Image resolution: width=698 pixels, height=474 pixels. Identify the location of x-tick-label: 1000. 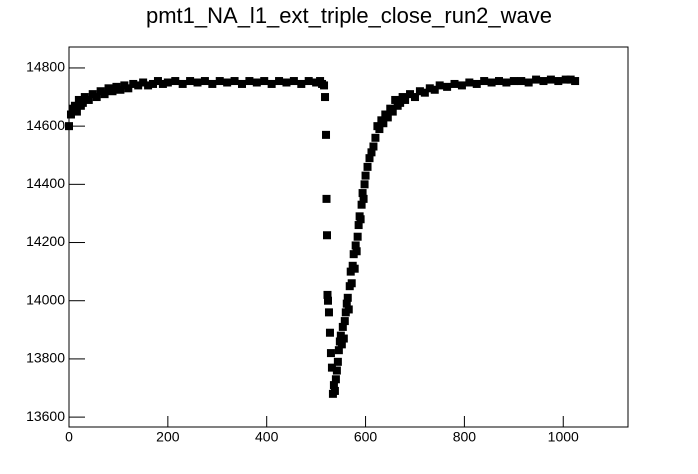
(563, 437).